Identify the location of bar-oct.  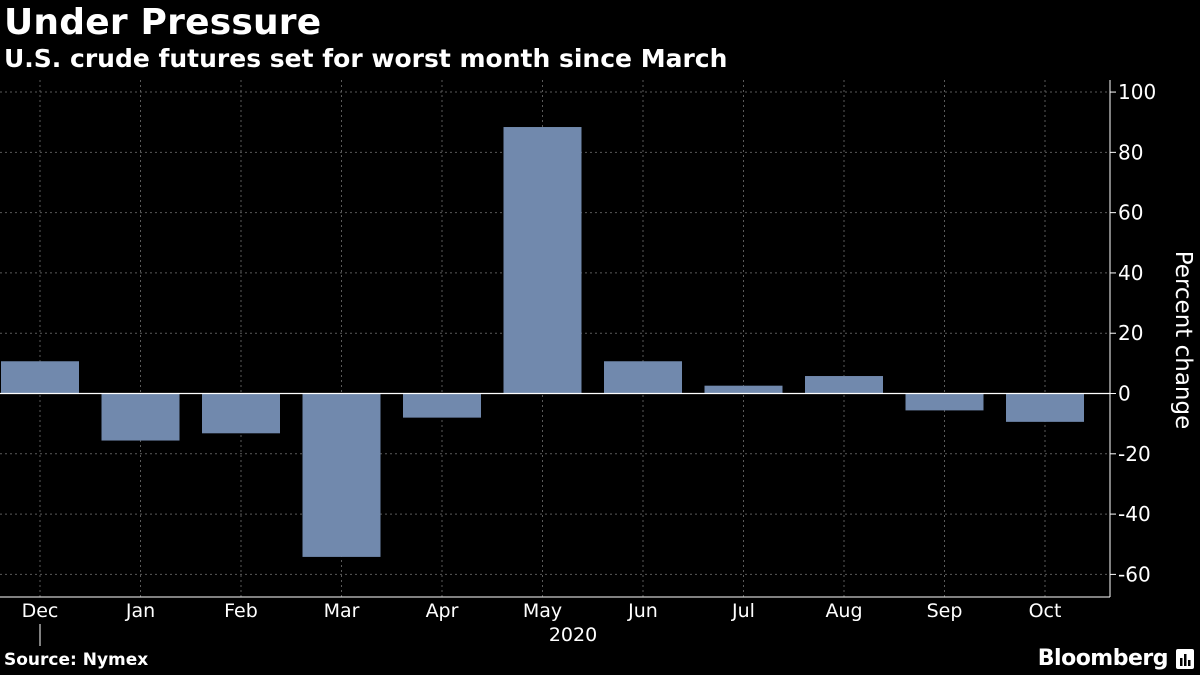
(1045, 407).